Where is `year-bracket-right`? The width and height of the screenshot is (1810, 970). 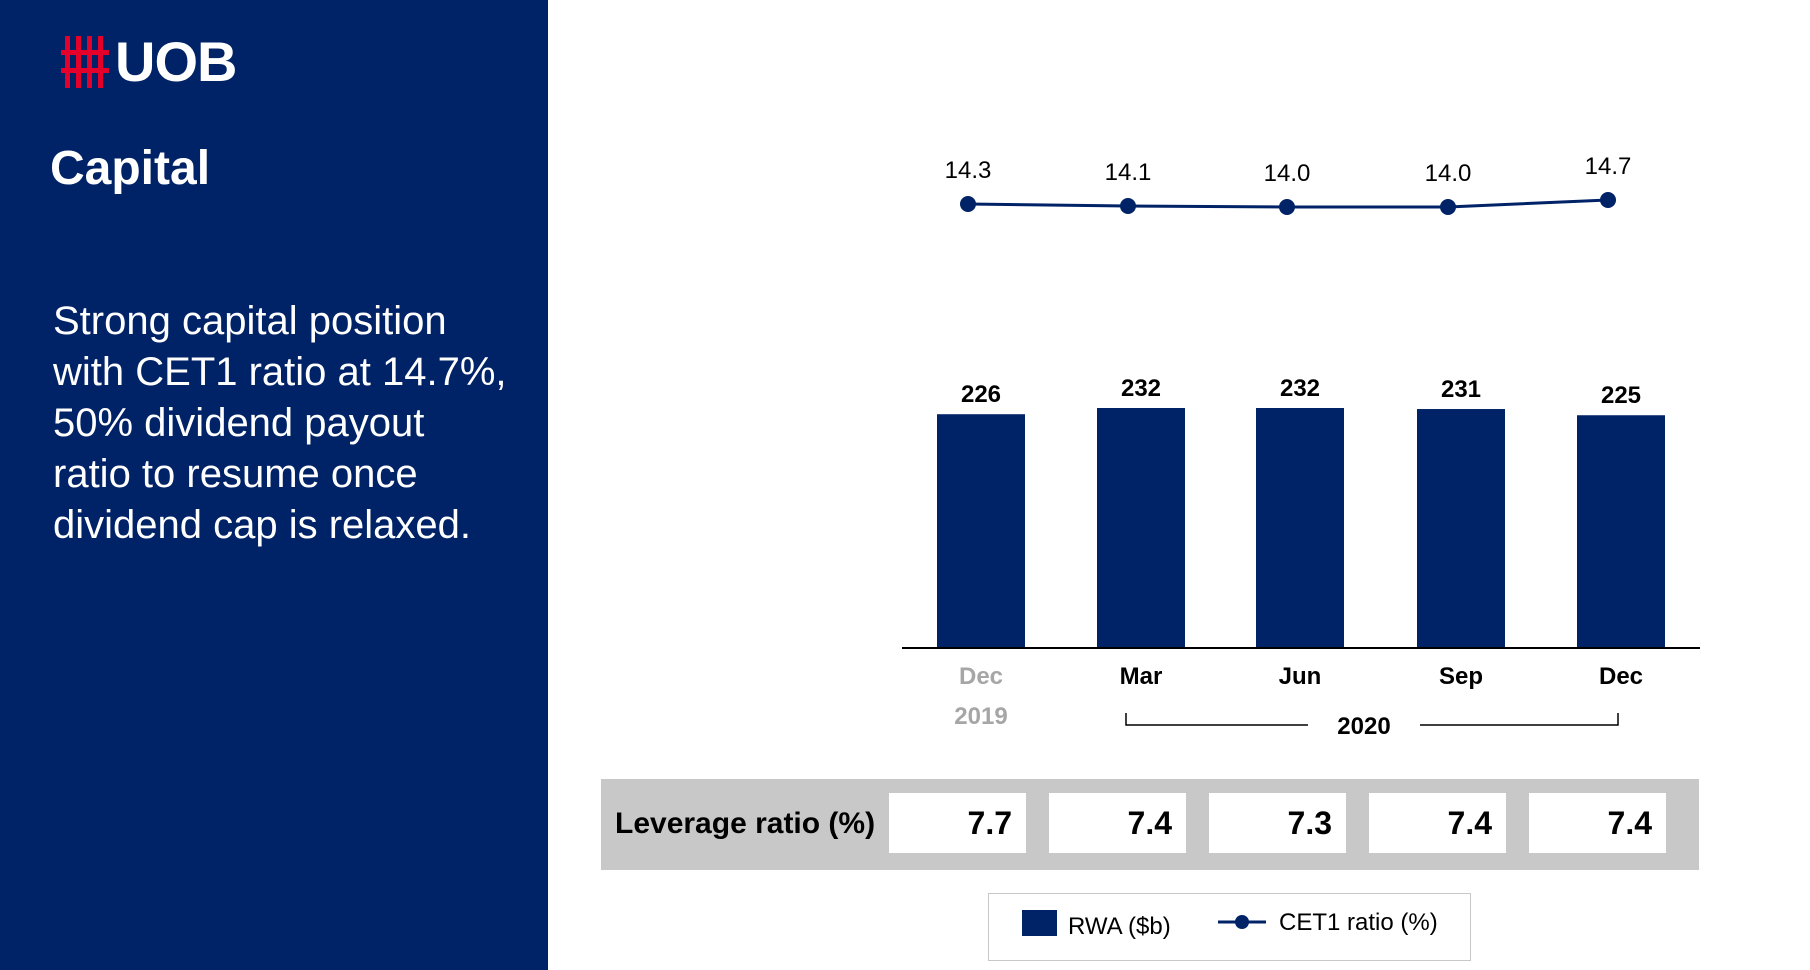
year-bracket-right is located at coordinates (1519, 719).